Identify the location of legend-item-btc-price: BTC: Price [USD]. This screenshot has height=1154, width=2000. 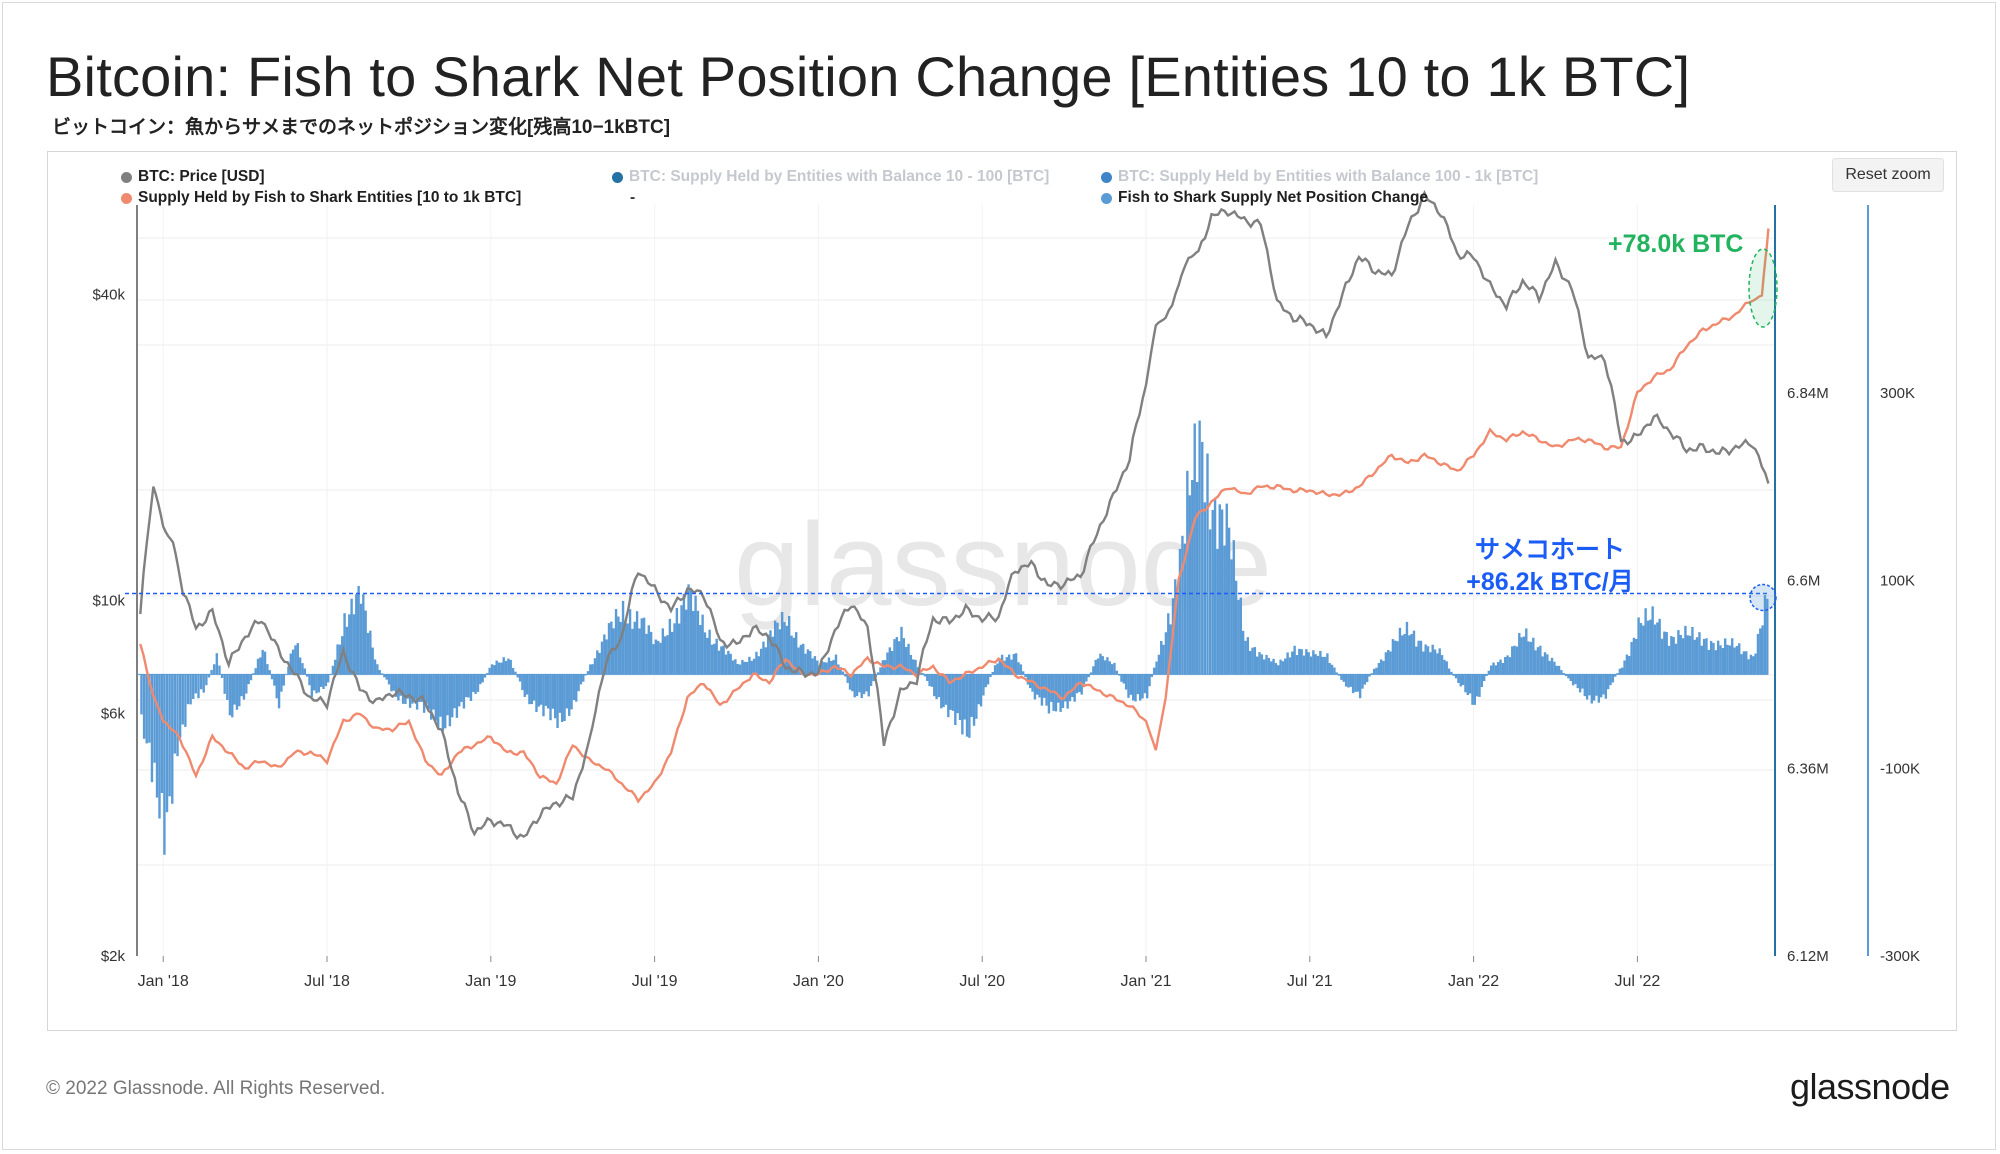
(193, 177).